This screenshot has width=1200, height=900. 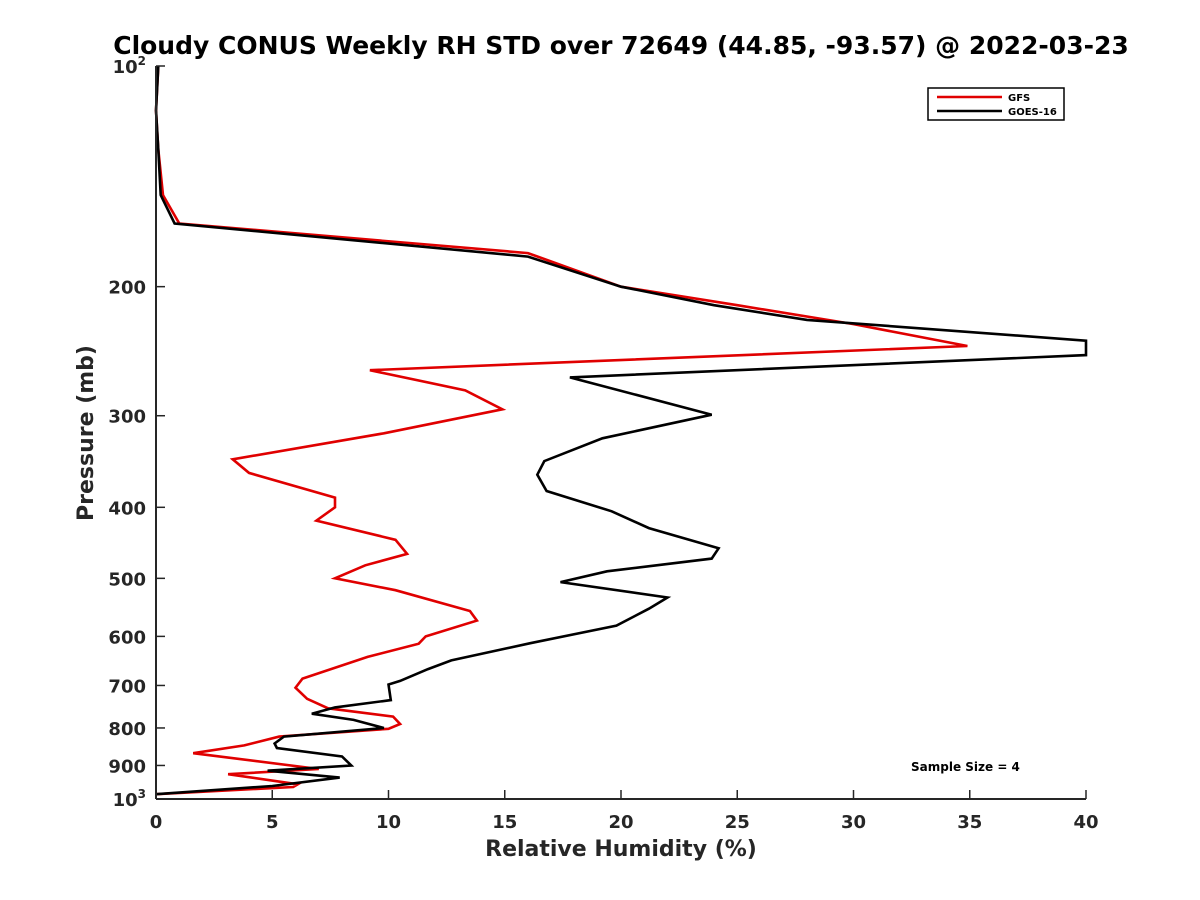 What do you see at coordinates (127, 766) in the screenshot?
I see `y-tick-label: 900` at bounding box center [127, 766].